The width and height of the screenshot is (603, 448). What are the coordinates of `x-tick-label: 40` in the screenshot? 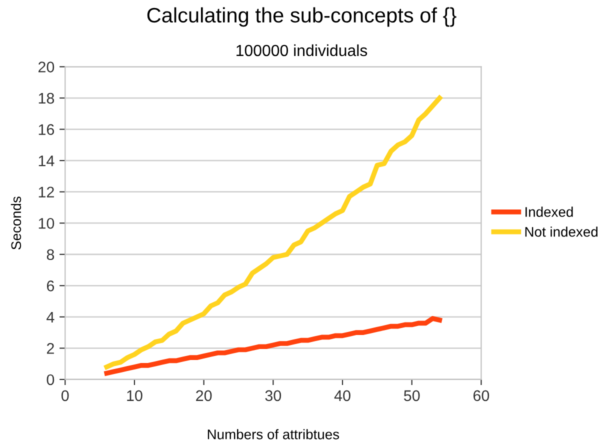 It's located at (342, 396).